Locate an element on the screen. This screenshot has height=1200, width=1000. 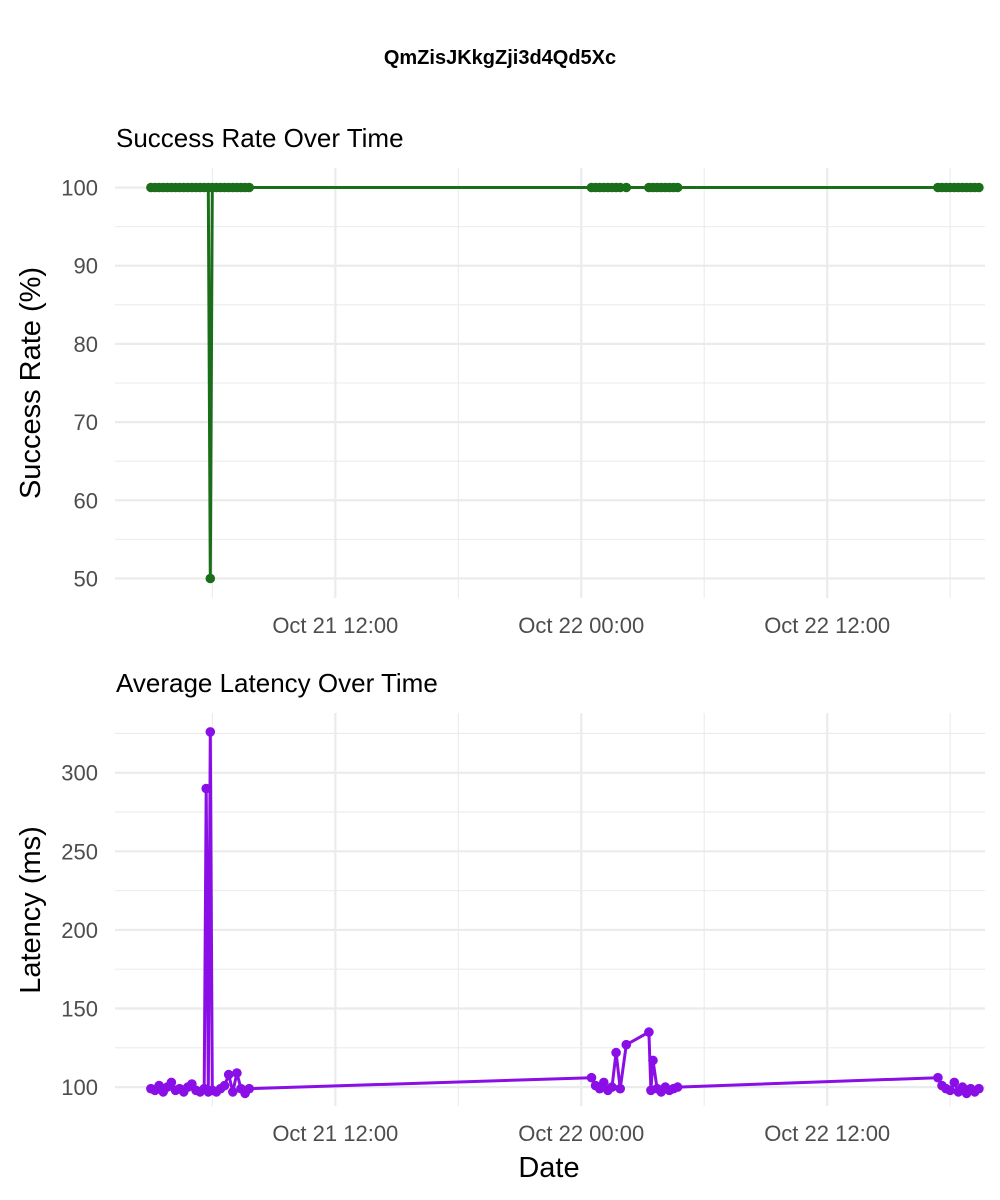
y-tick-label: 90 is located at coordinates (86, 266).